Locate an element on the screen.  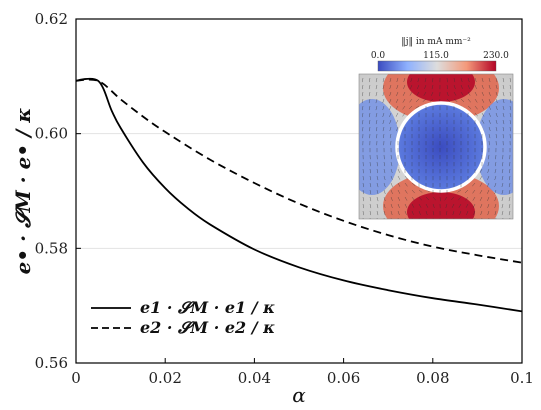
inset-field-plot: ‖j‖ in mA mm⁻² 0.0 115.0 230.0 is located at coordinates (436, 128).